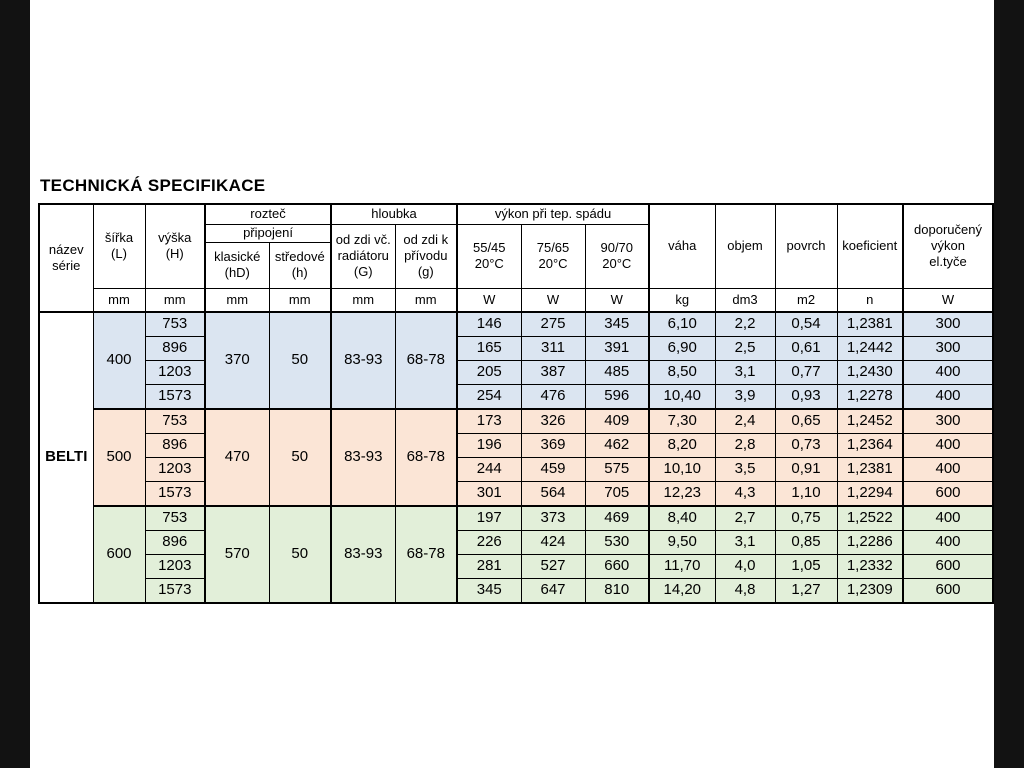 The width and height of the screenshot is (1024, 768). I want to click on volume-cell: 4,8, so click(745, 590).